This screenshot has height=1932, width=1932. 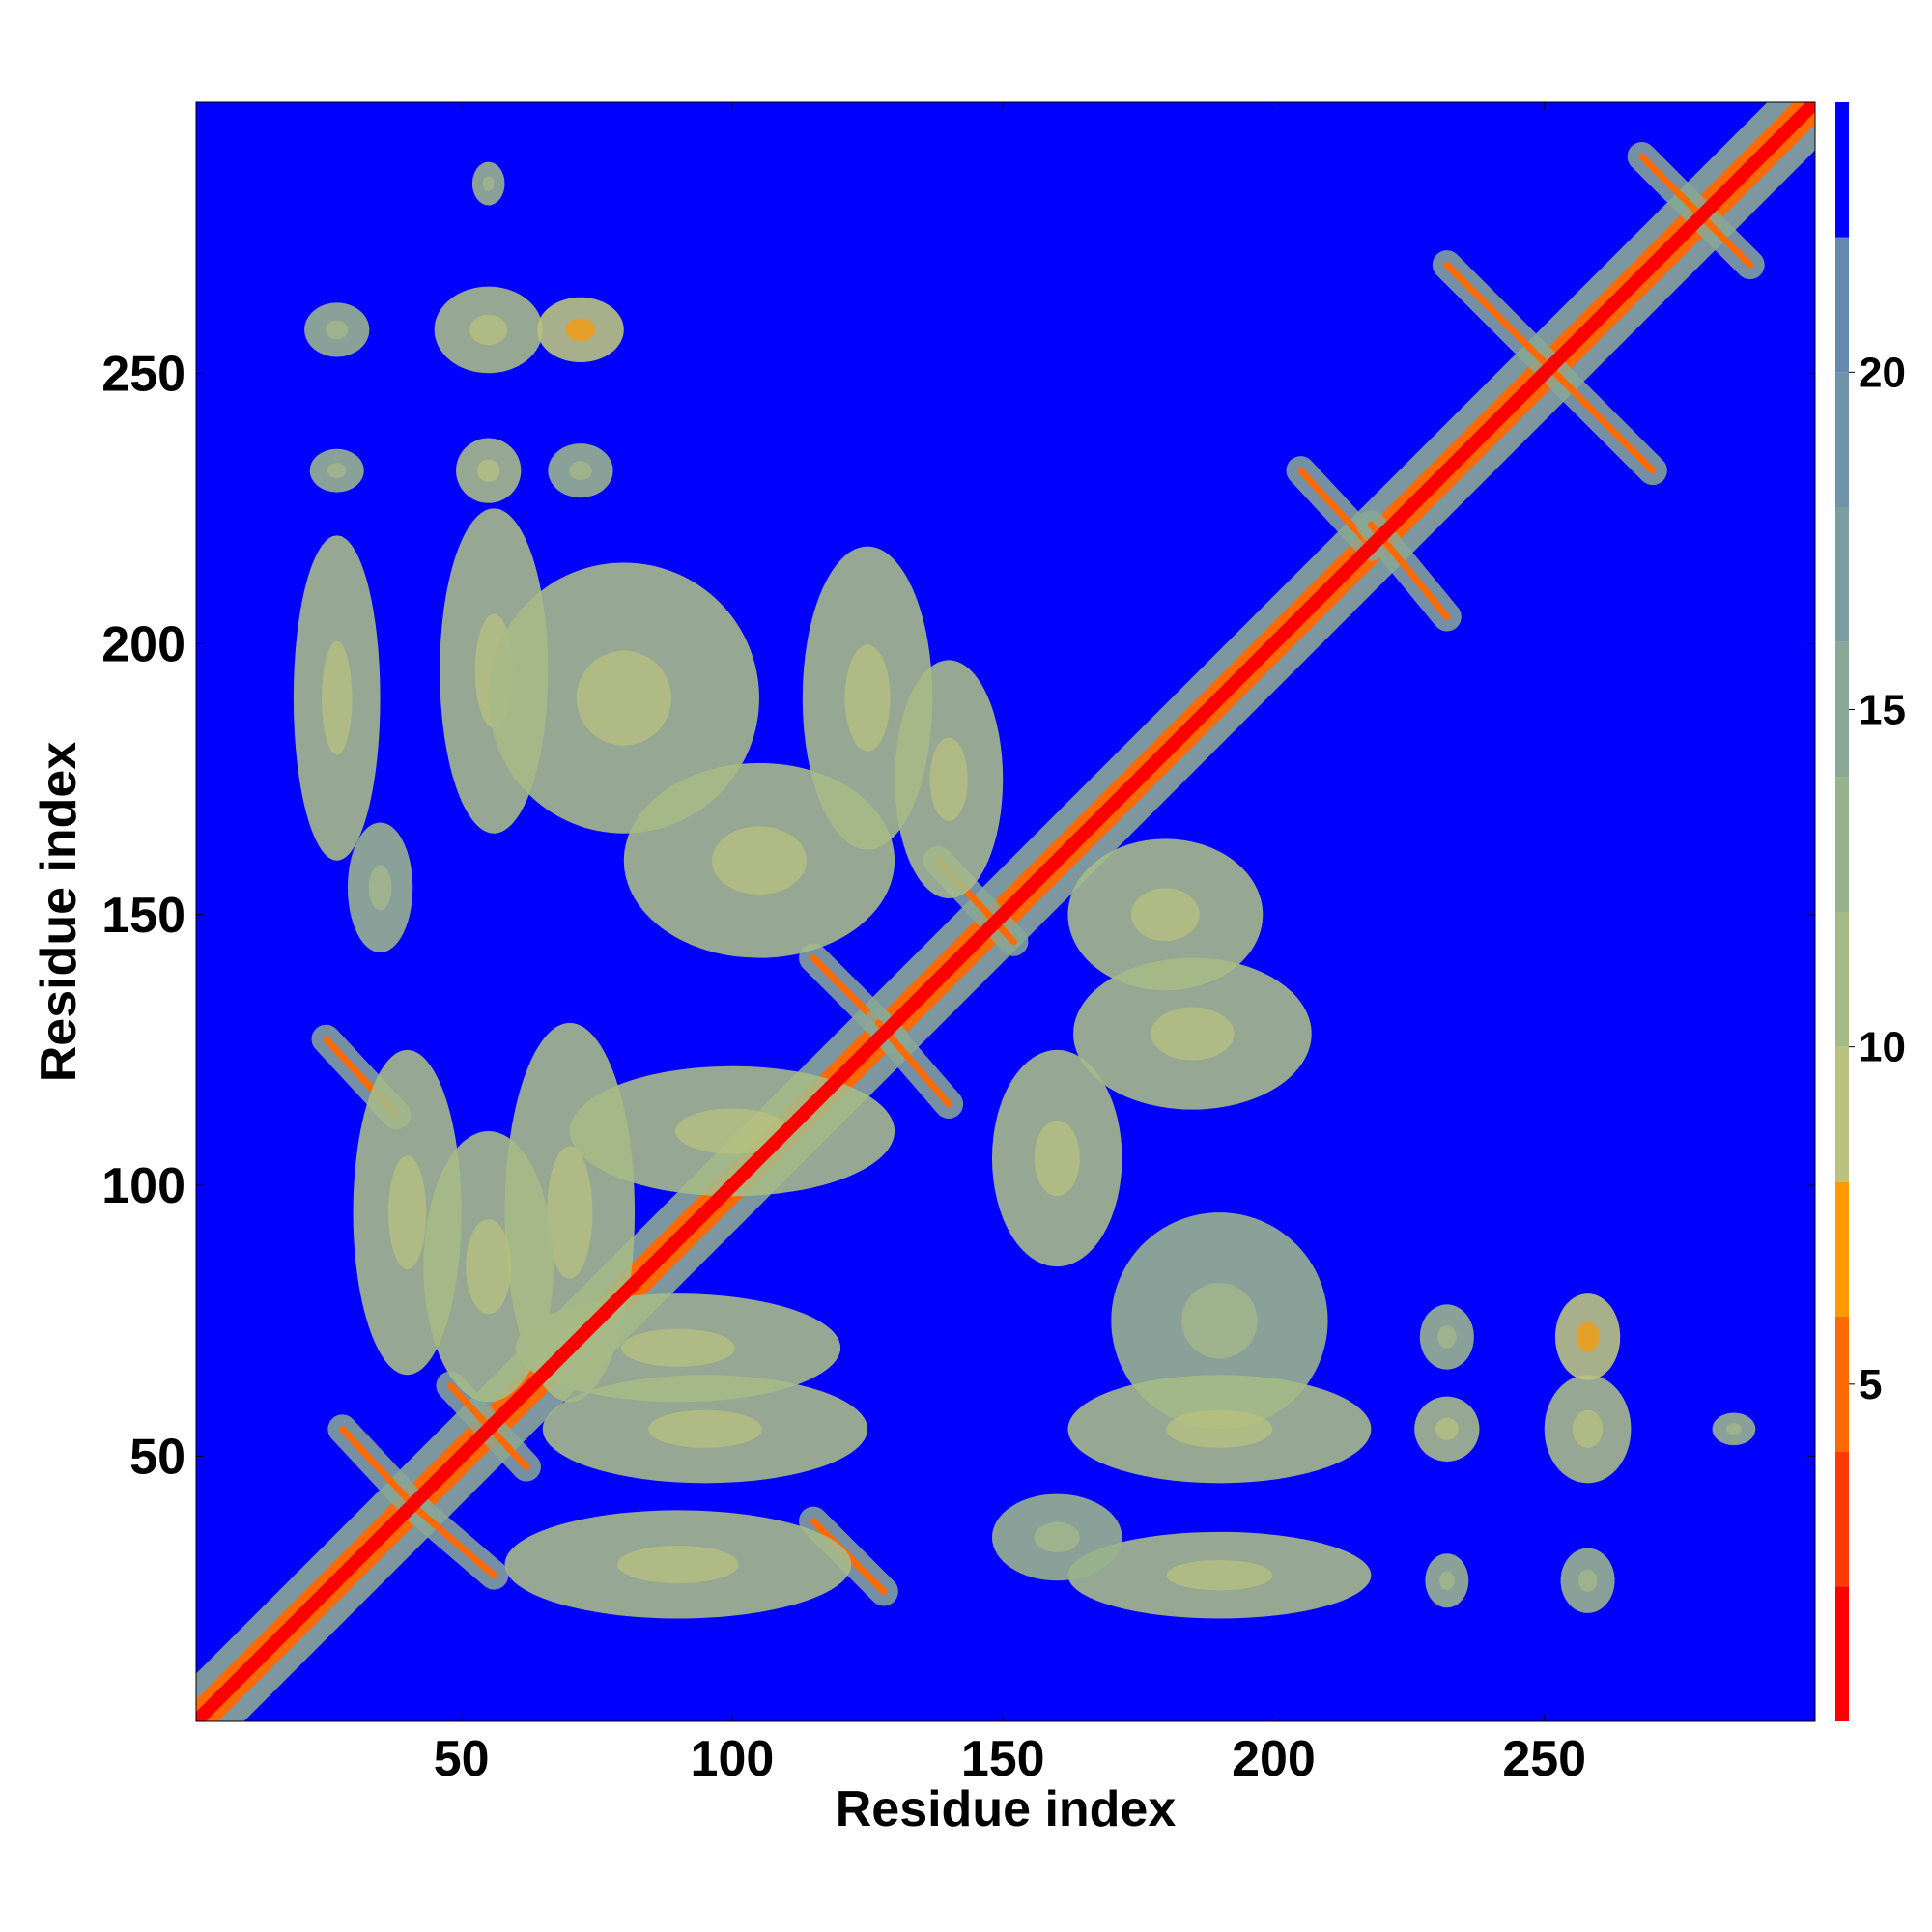 I want to click on colorbar-tick-label: 10, so click(x=1882, y=1047).